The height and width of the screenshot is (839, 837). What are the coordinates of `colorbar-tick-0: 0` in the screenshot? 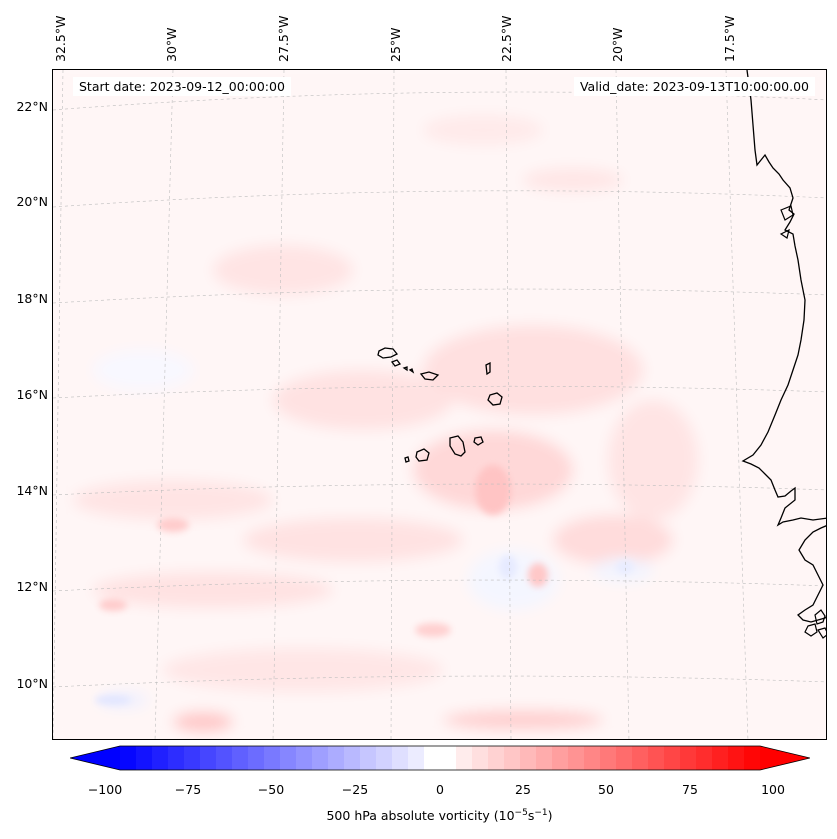 It's located at (440, 789).